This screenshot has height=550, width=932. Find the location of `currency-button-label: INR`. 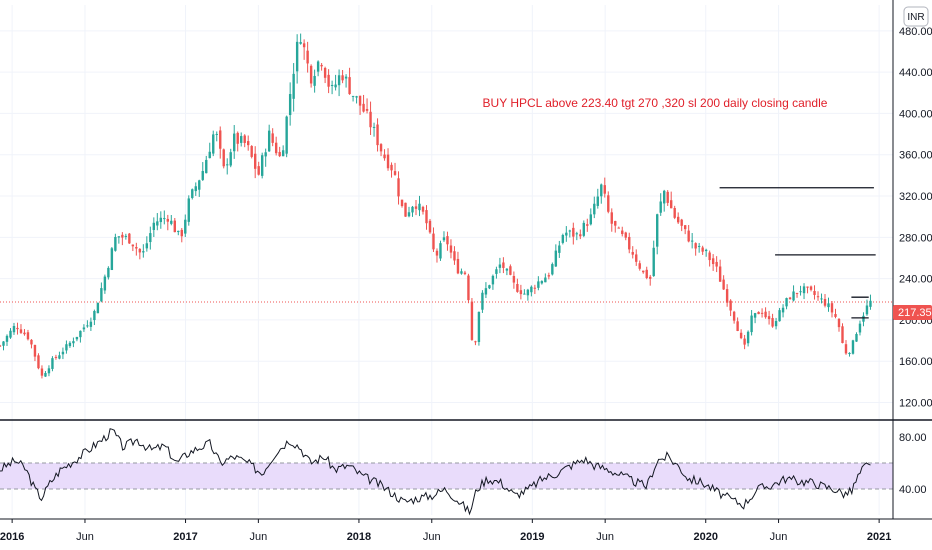

currency-button-label: INR is located at coordinates (915, 17).